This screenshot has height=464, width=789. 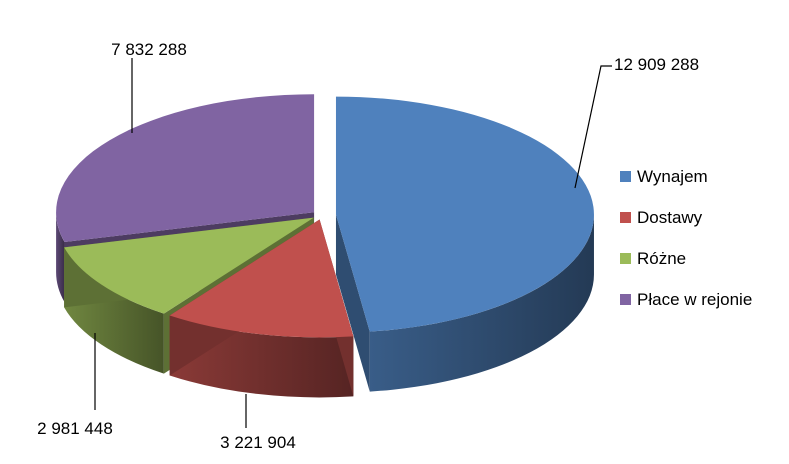 What do you see at coordinates (75, 428) in the screenshot?
I see `data-label: 2 981 448` at bounding box center [75, 428].